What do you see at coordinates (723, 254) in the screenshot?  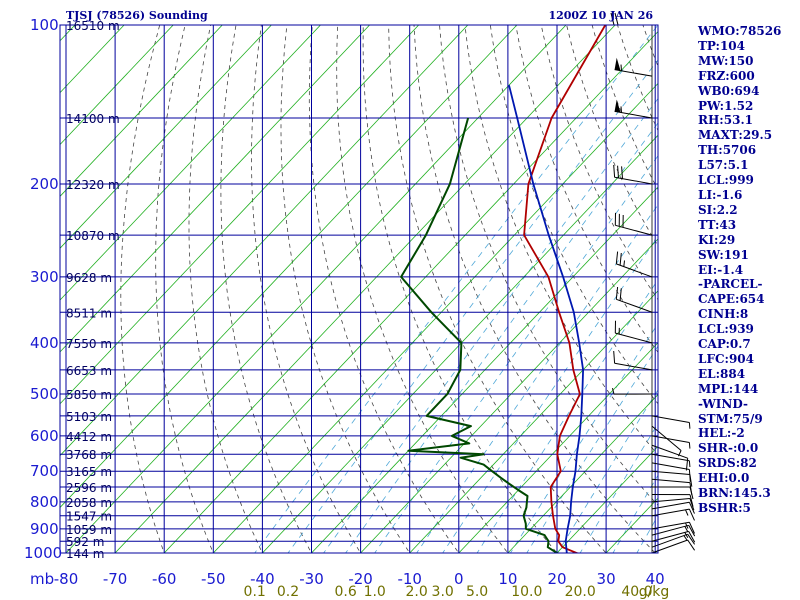 I see `stat-item: SW:191` at bounding box center [723, 254].